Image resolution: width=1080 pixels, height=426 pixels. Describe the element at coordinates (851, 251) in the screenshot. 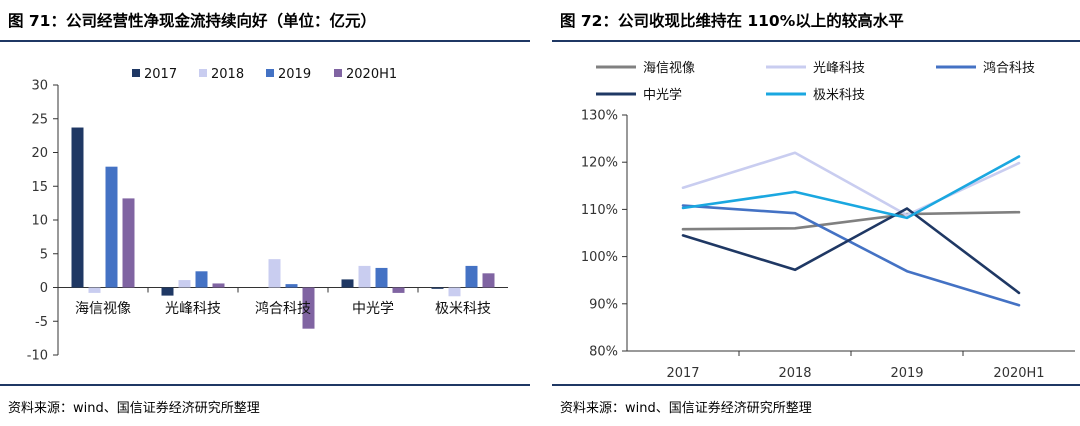

I see `series-line-中光学` at that location.